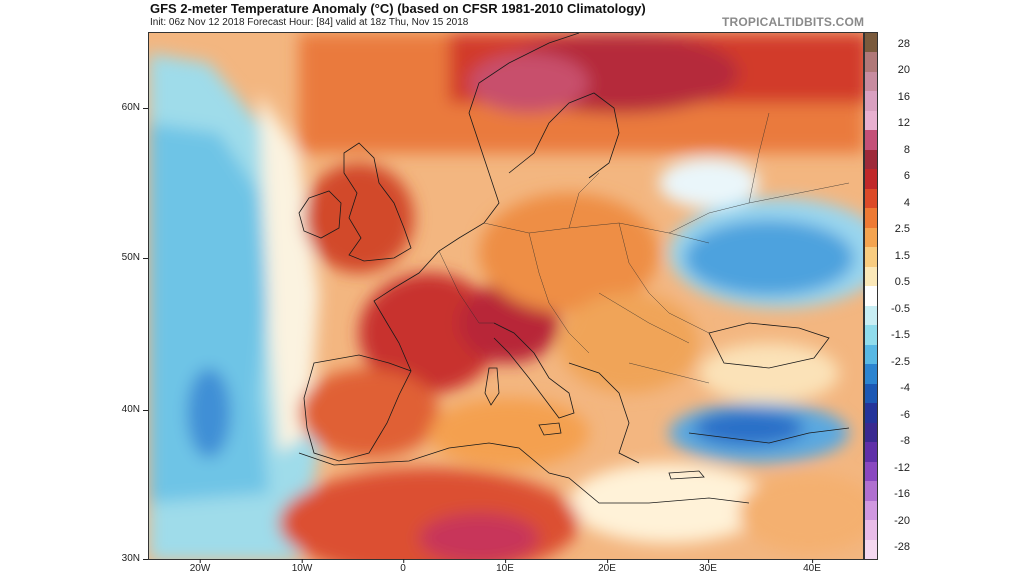 The image size is (1024, 576). I want to click on lon-label-10w: 10W, so click(302, 566).